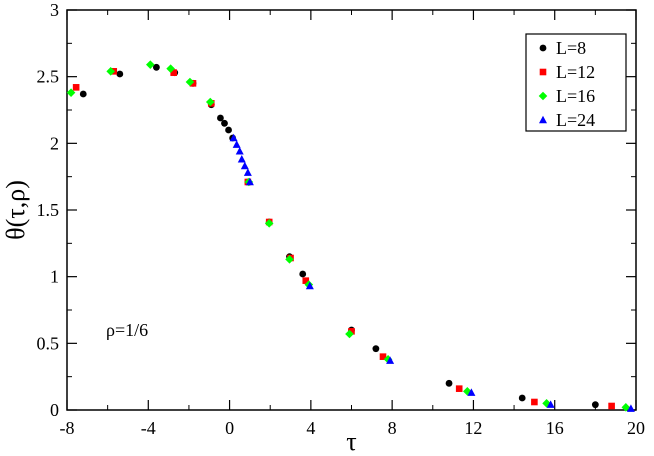 The height and width of the screenshot is (456, 654). Describe the element at coordinates (148, 428) in the screenshot. I see `x-tick-label: -4` at that location.